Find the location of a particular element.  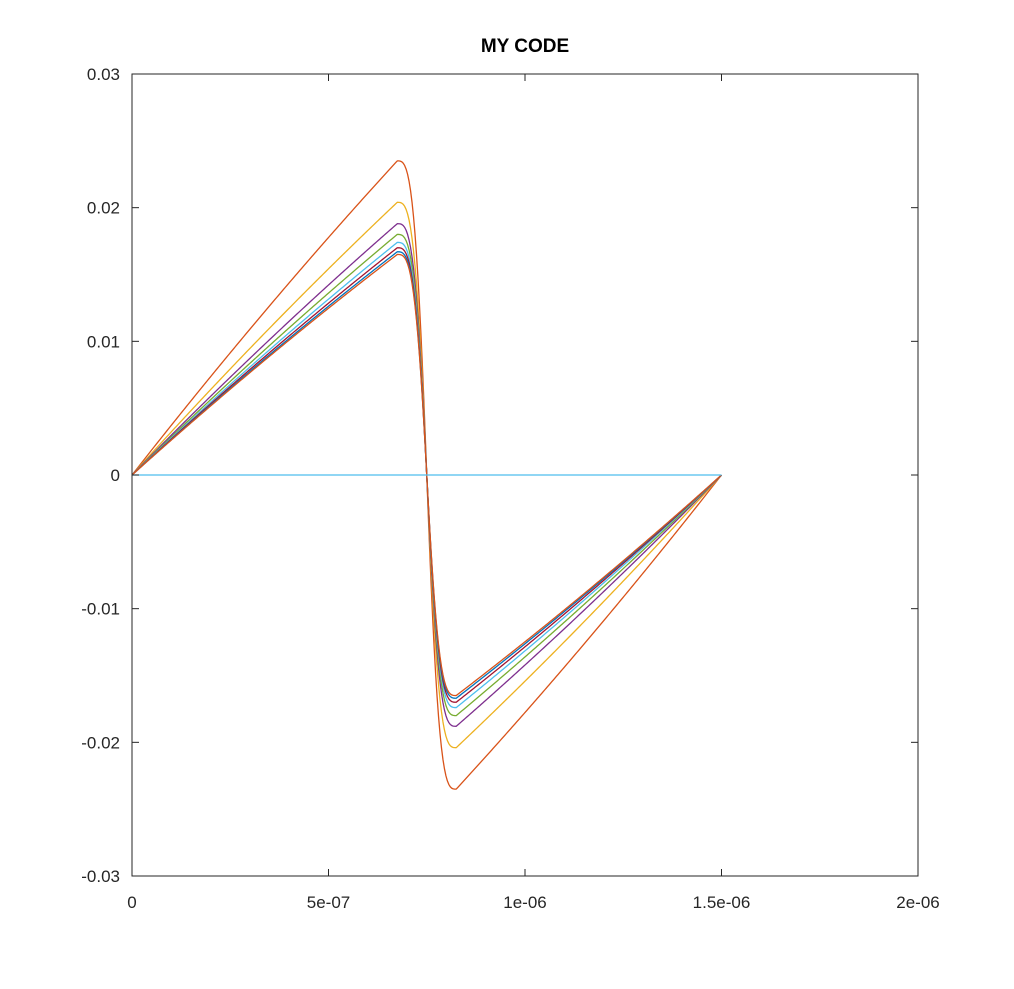

y-tick-label: -0.02 is located at coordinates (100, 742).